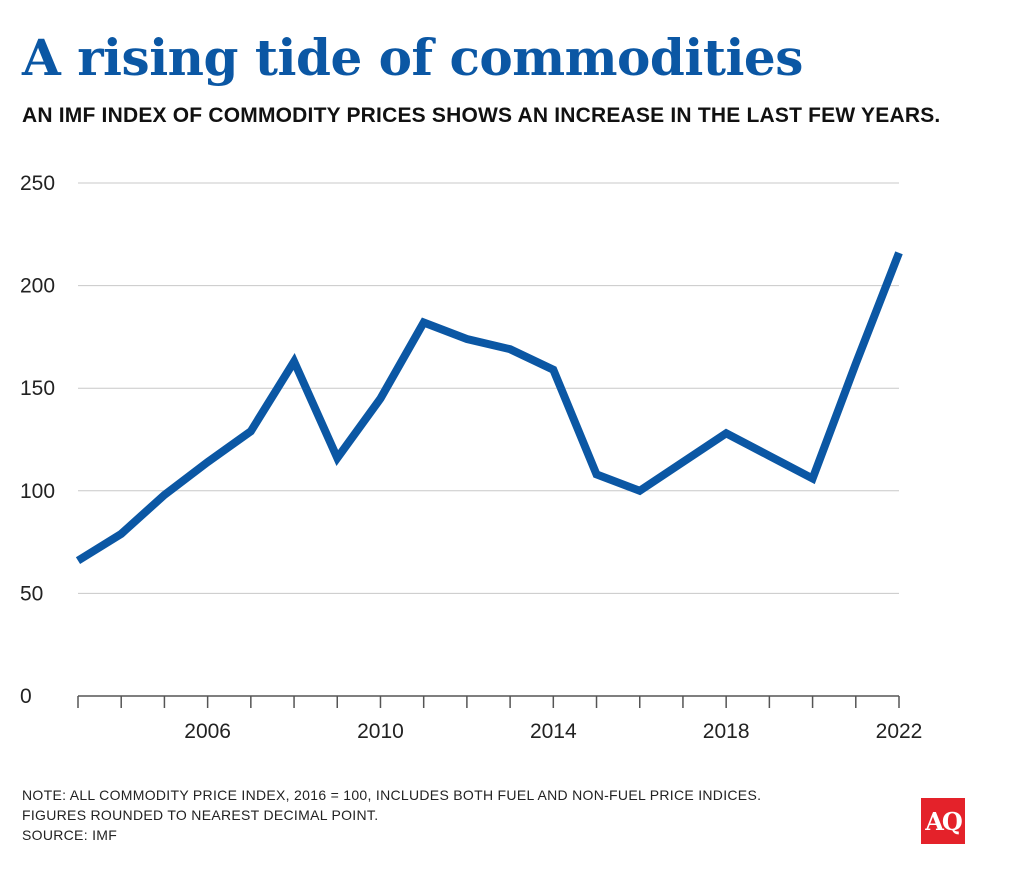 This screenshot has width=1024, height=894. What do you see at coordinates (37, 183) in the screenshot?
I see `y-tick-label: 250` at bounding box center [37, 183].